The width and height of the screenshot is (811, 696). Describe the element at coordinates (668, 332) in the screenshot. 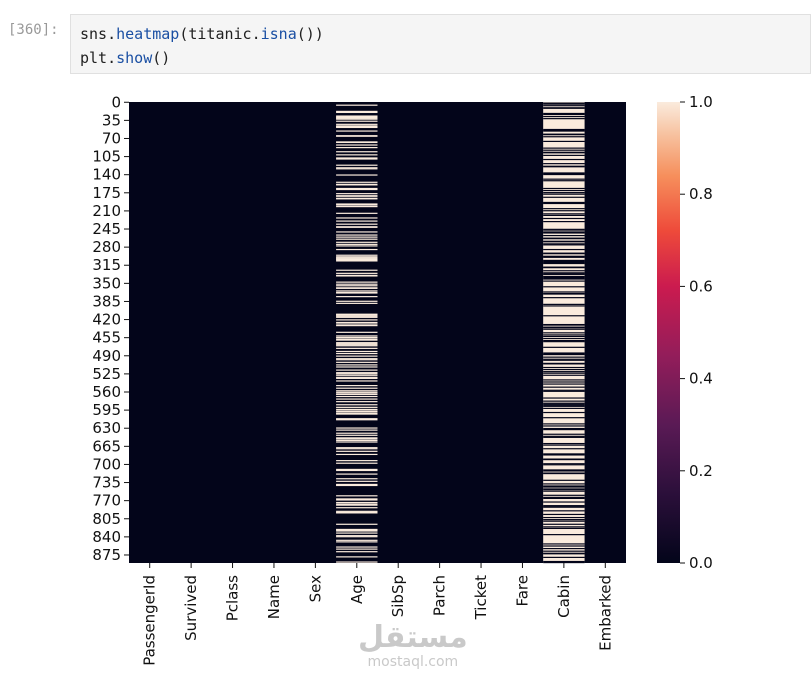

I see `colorbar` at that location.